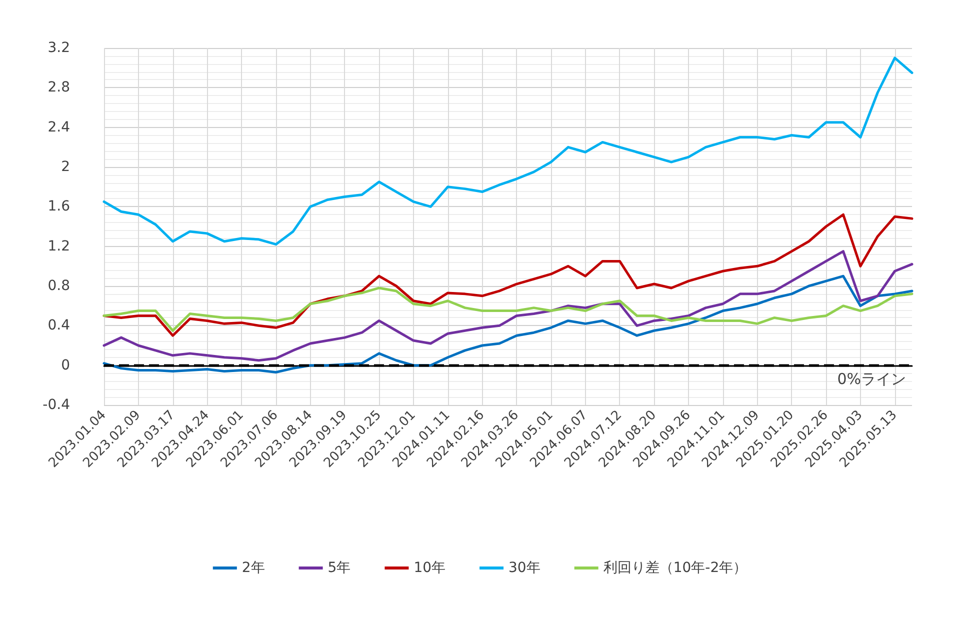 The height and width of the screenshot is (640, 960). I want to click on legend-label: 2年, so click(253, 568).